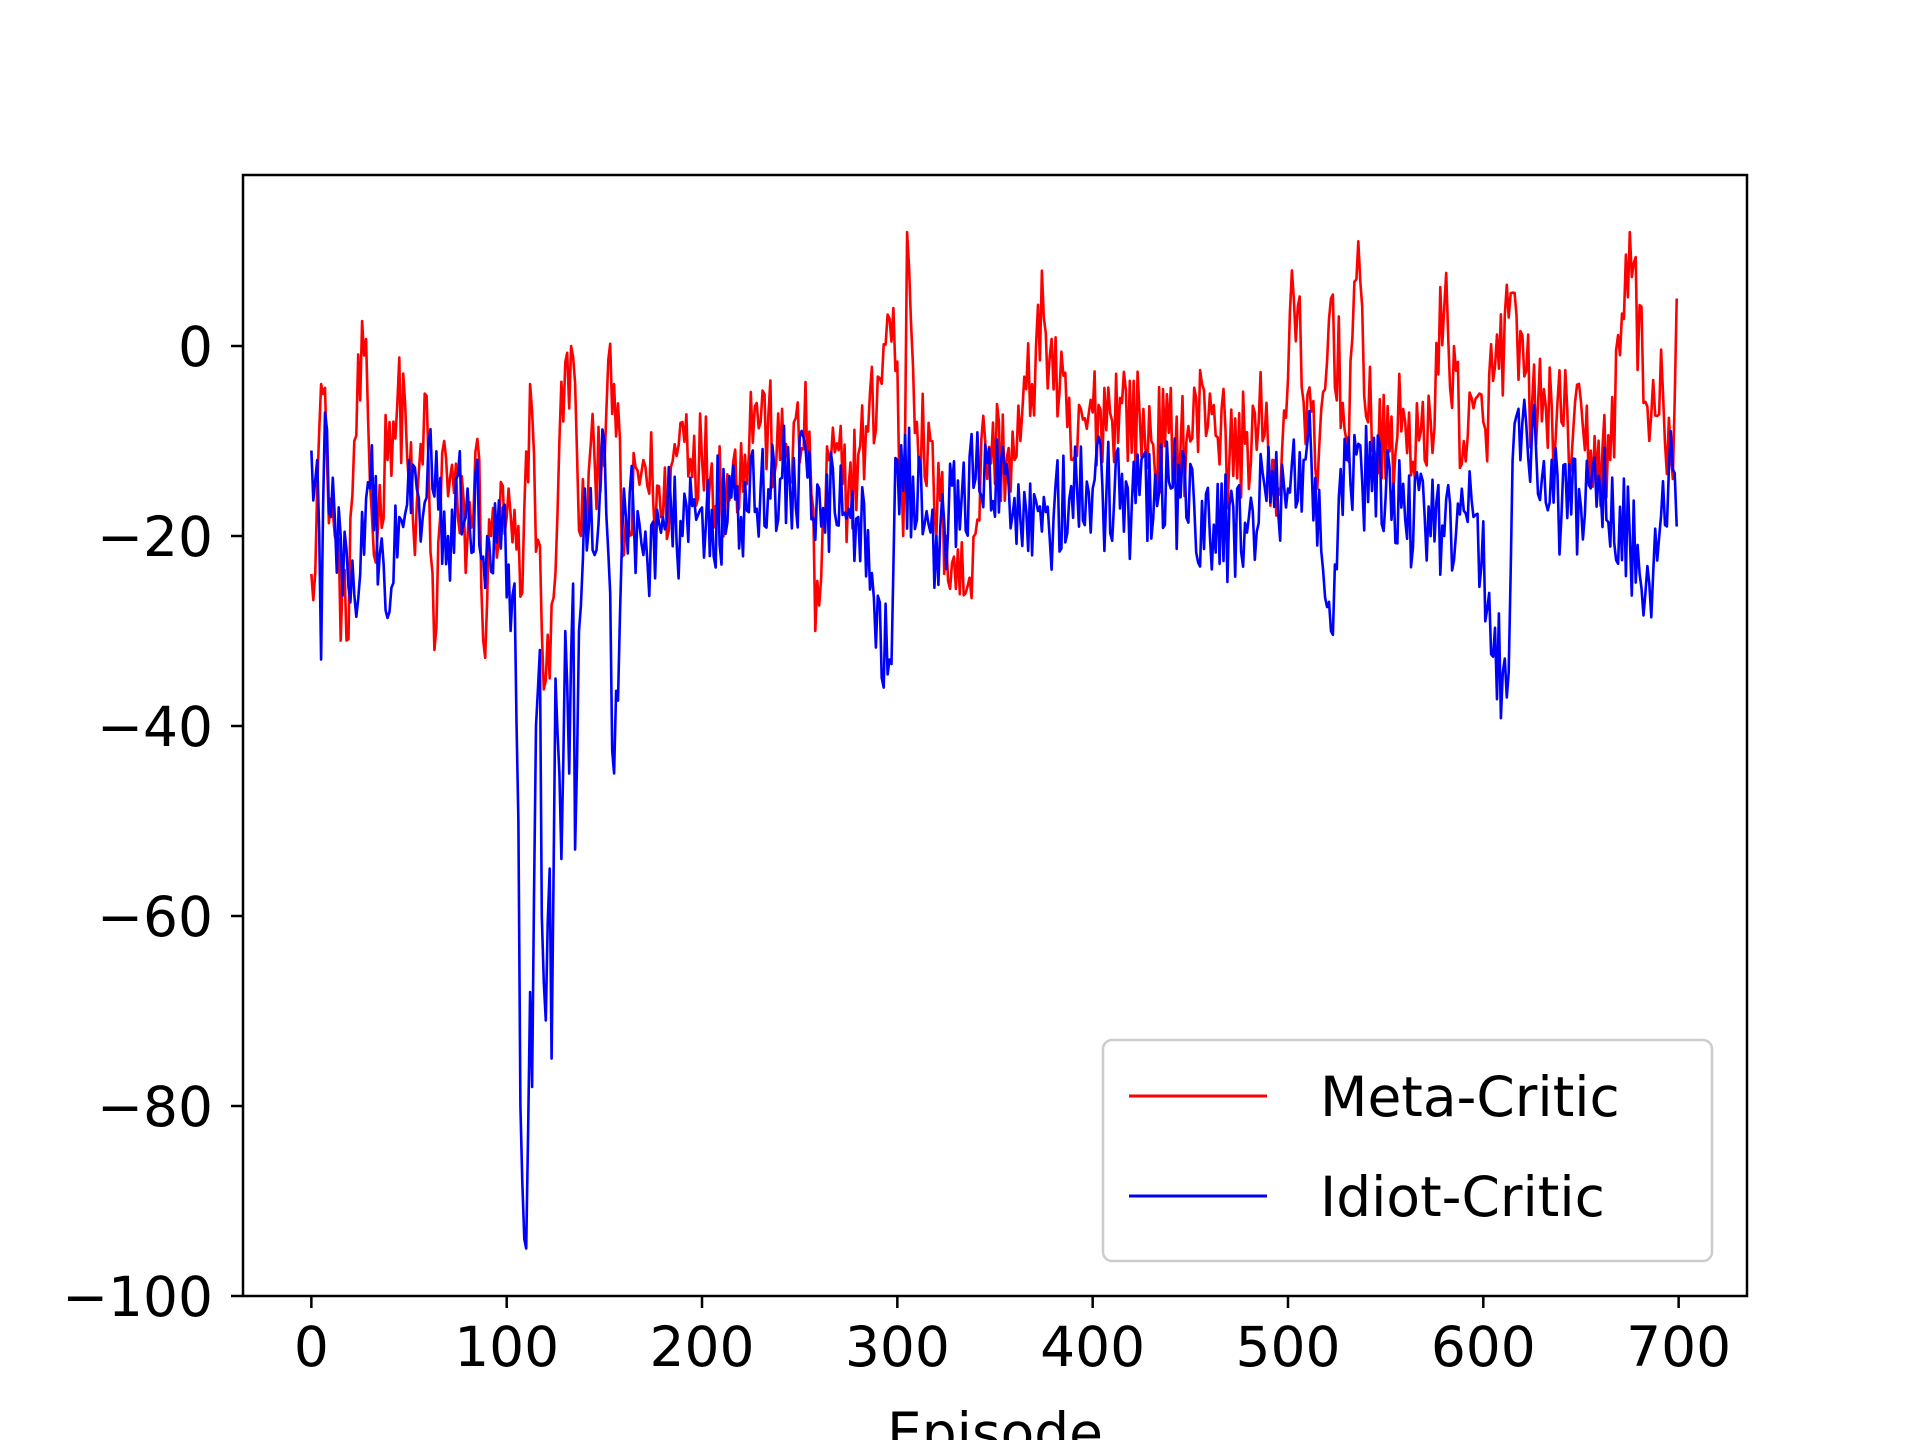  What do you see at coordinates (1470, 1097) in the screenshot?
I see `legend-label-meta-critic: Meta-Critic` at bounding box center [1470, 1097].